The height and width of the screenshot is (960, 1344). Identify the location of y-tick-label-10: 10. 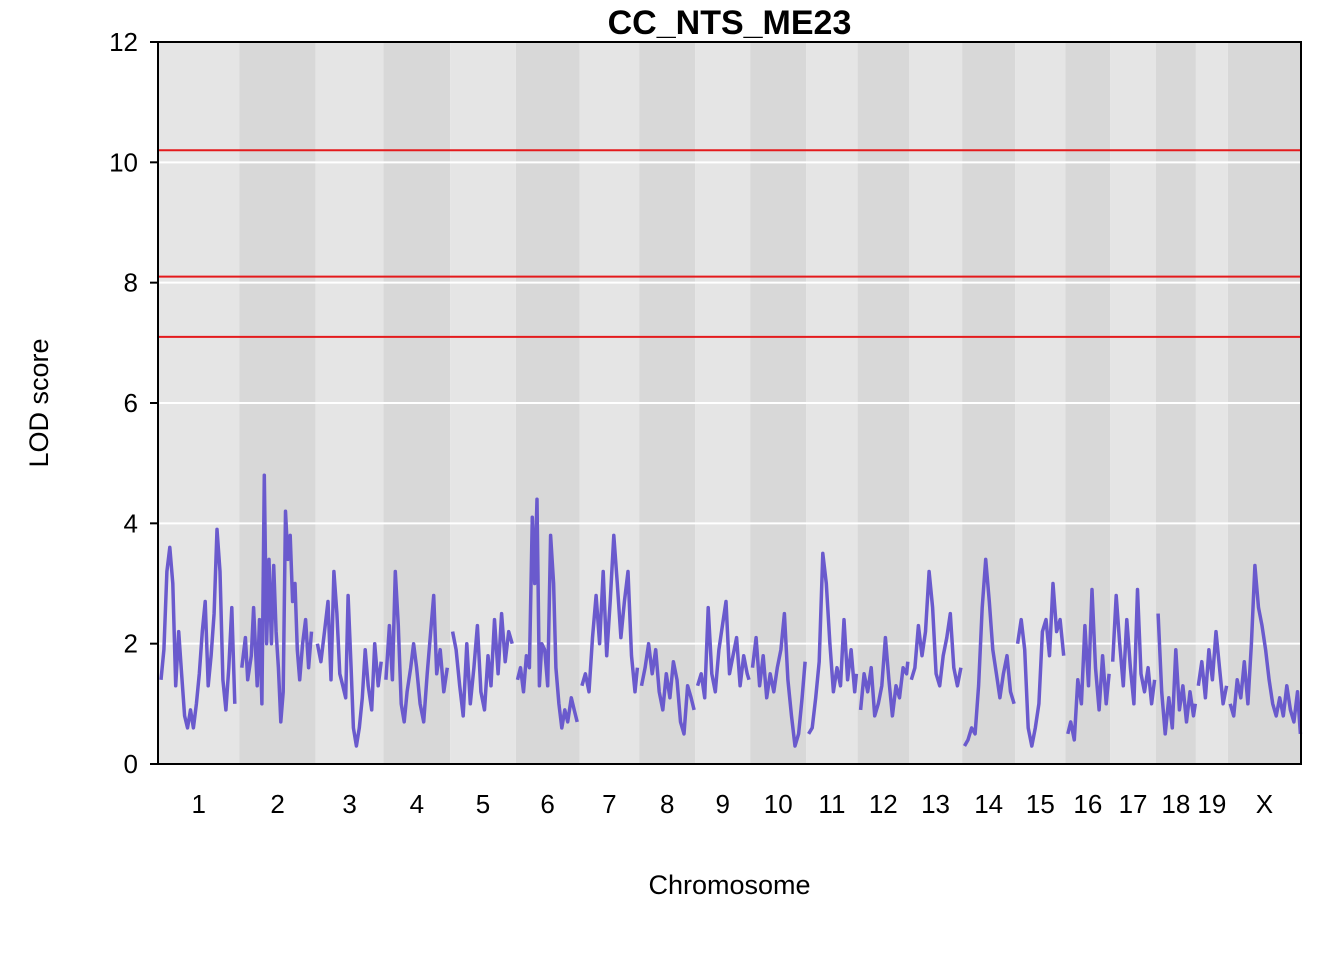
(123, 162).